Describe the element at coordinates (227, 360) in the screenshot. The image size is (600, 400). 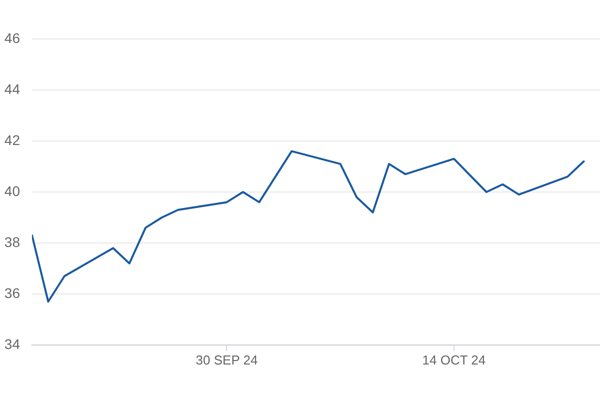
I see `x-tick-label: 30 SEP 24` at that location.